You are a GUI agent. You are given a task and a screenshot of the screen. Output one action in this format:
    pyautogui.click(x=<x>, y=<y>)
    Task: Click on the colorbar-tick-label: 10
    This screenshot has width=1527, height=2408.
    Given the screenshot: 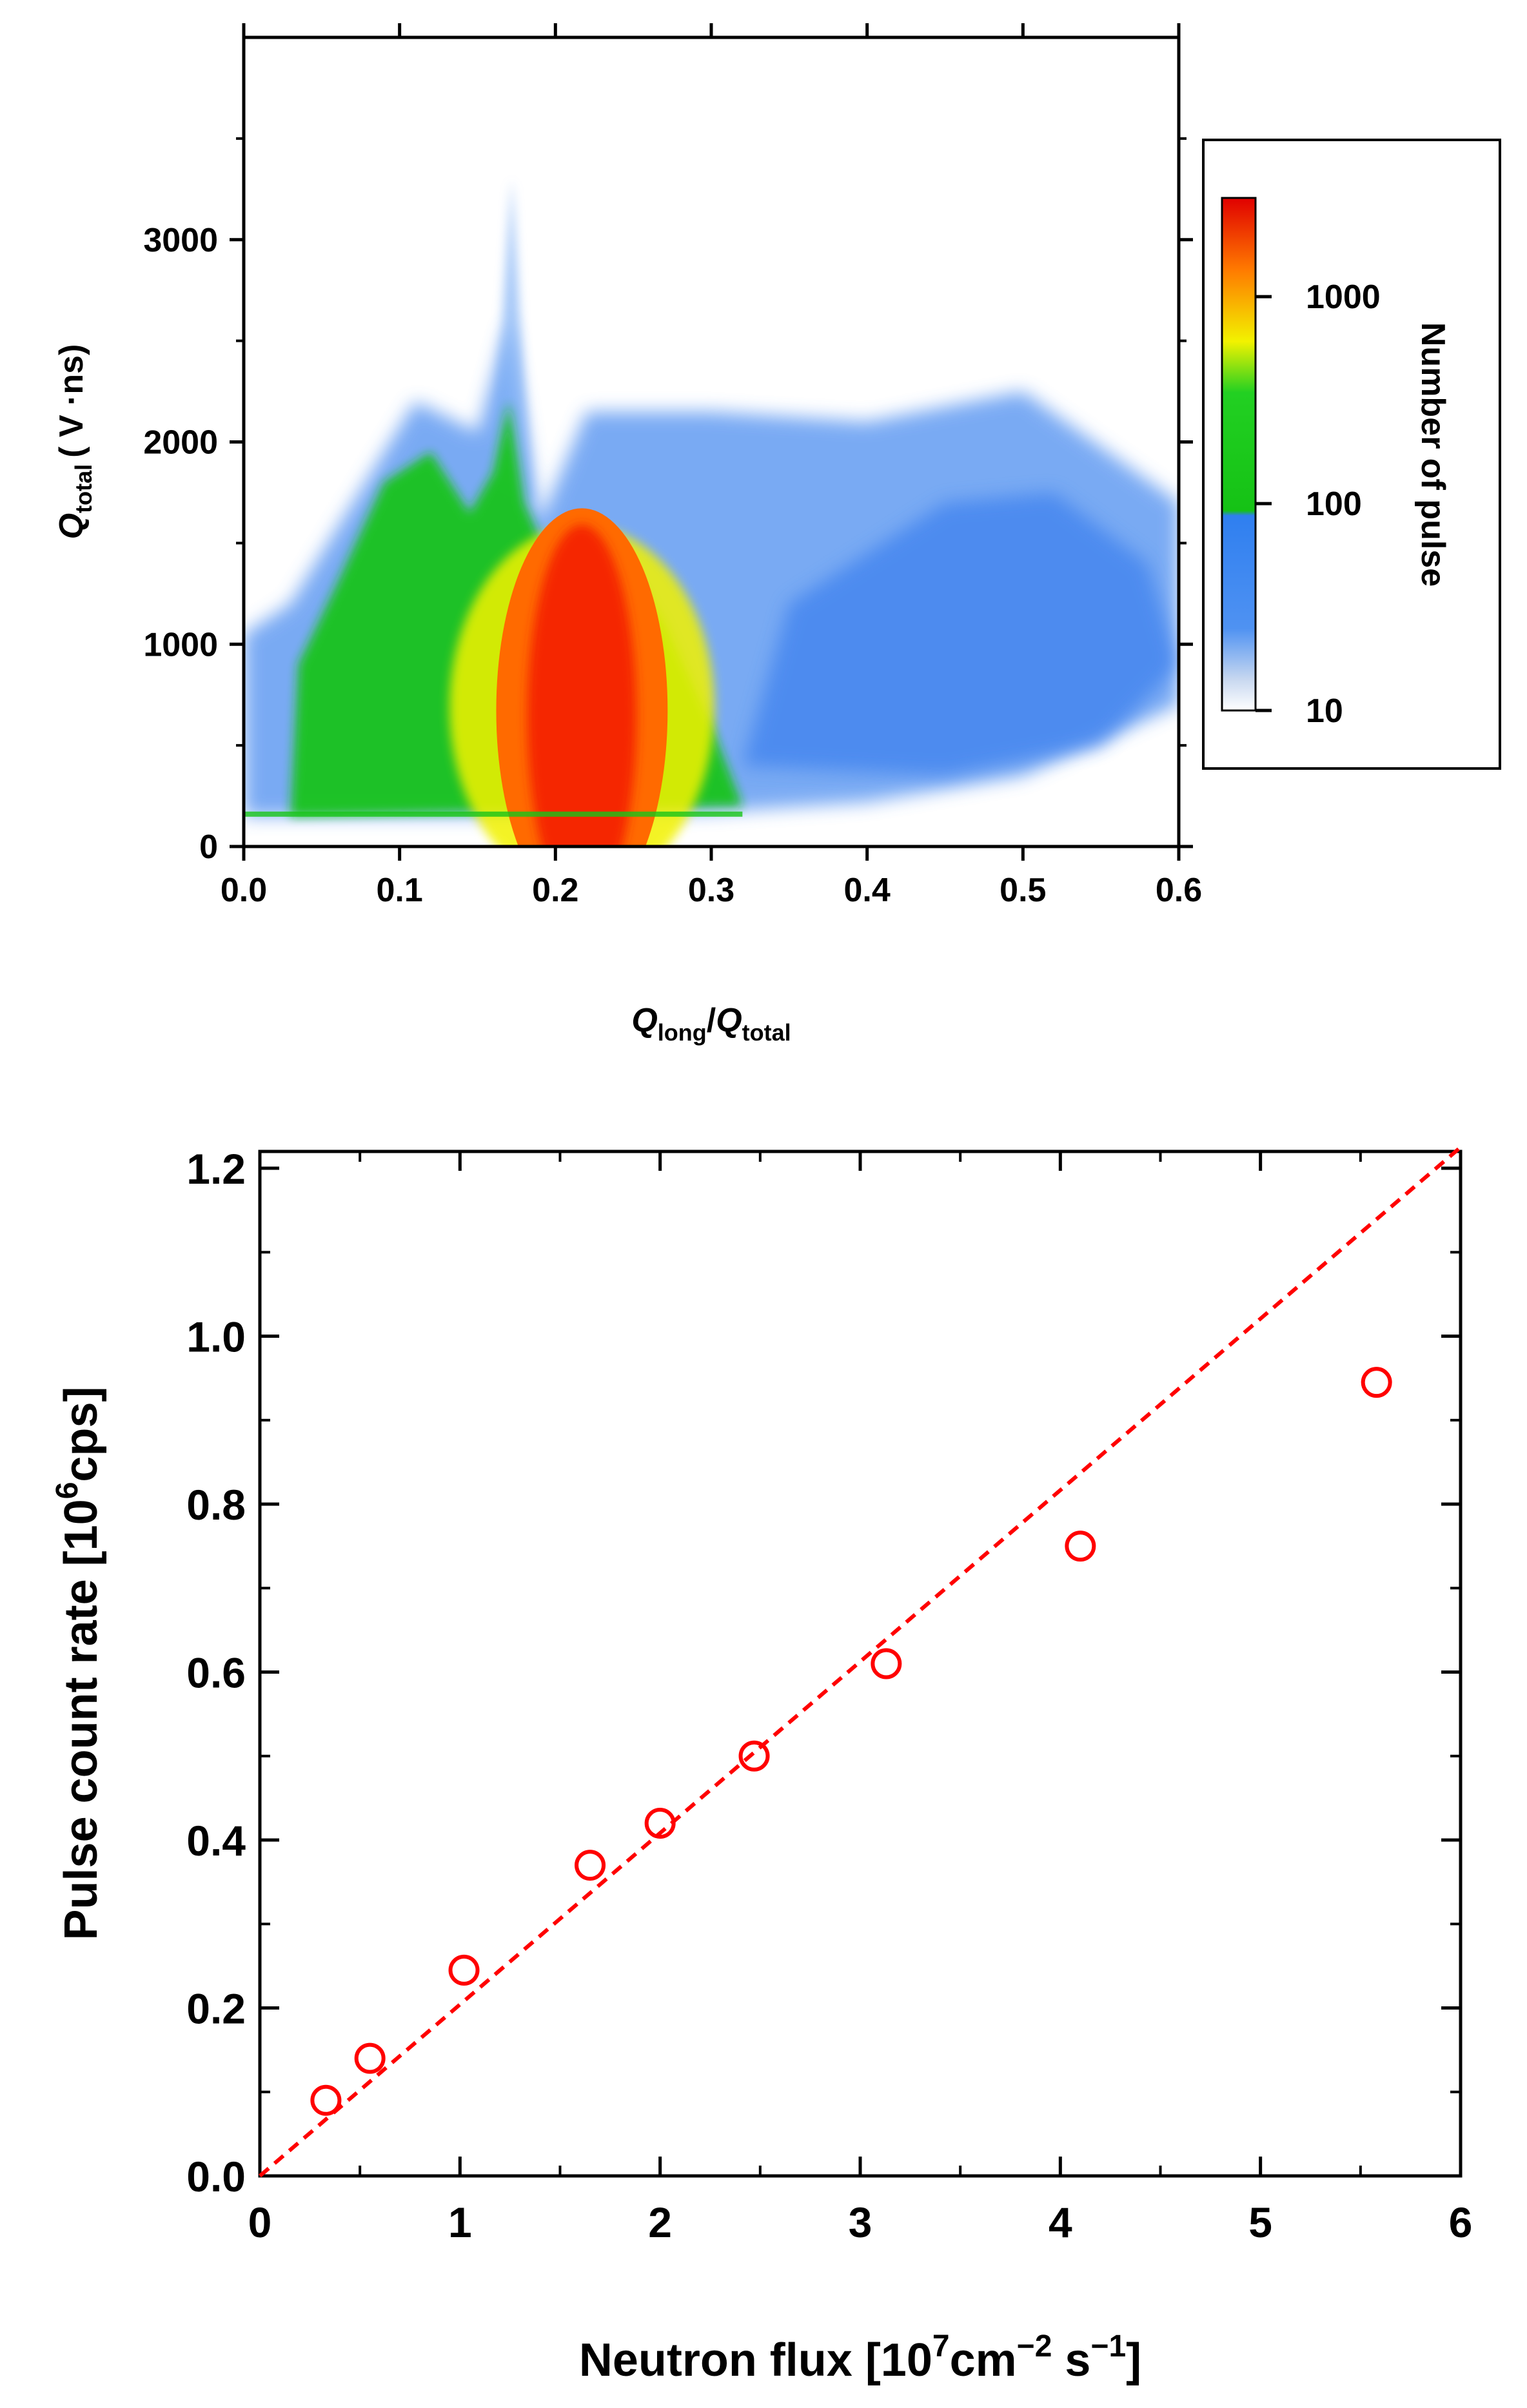 What is the action you would take?
    pyautogui.click(x=1325, y=711)
    